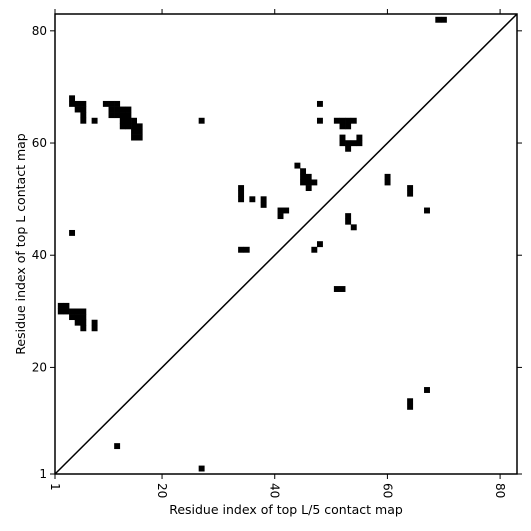  What do you see at coordinates (387, 490) in the screenshot?
I see `x-tick-label: 60` at bounding box center [387, 490].